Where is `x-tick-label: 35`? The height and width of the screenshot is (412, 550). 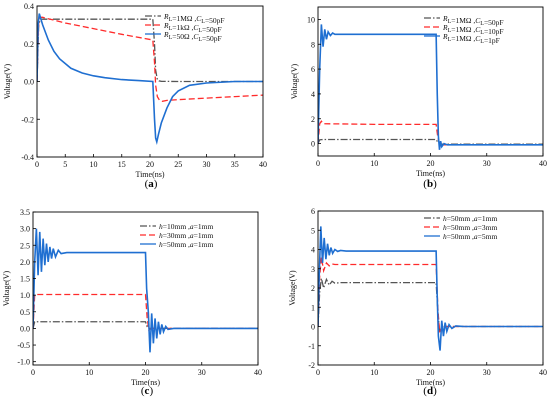
x-tick-label: 35 is located at coordinates (235, 164).